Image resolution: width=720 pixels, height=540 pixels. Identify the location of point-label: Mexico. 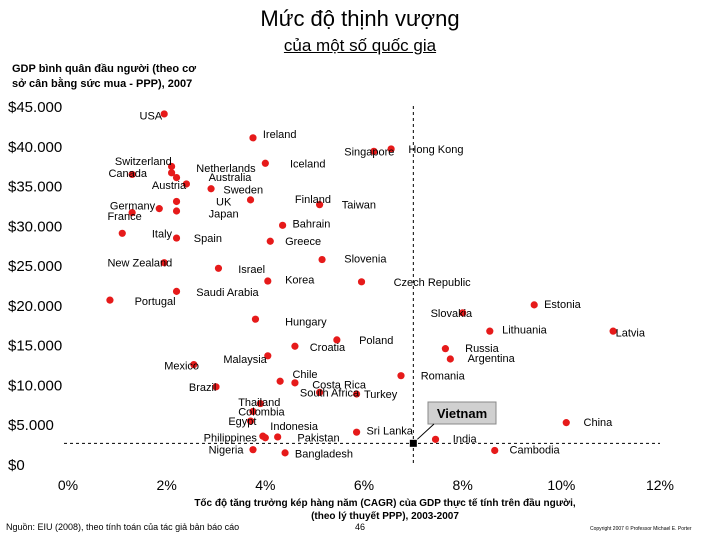
(181, 366).